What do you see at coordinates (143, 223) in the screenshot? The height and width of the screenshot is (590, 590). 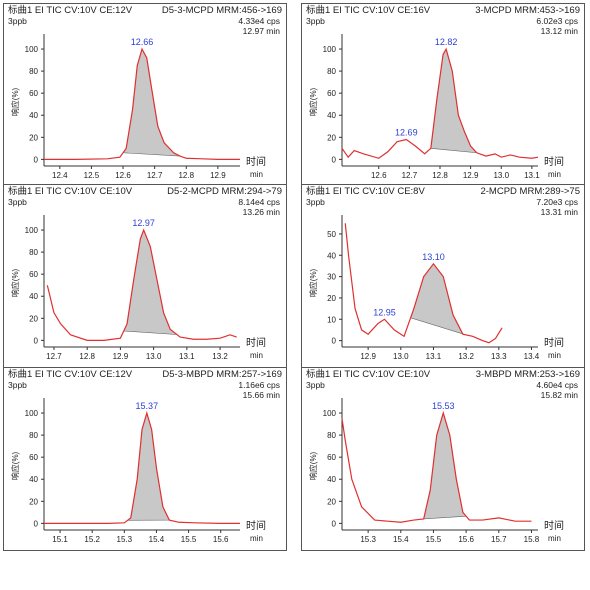 I see `peak-label: 12.97` at bounding box center [143, 223].